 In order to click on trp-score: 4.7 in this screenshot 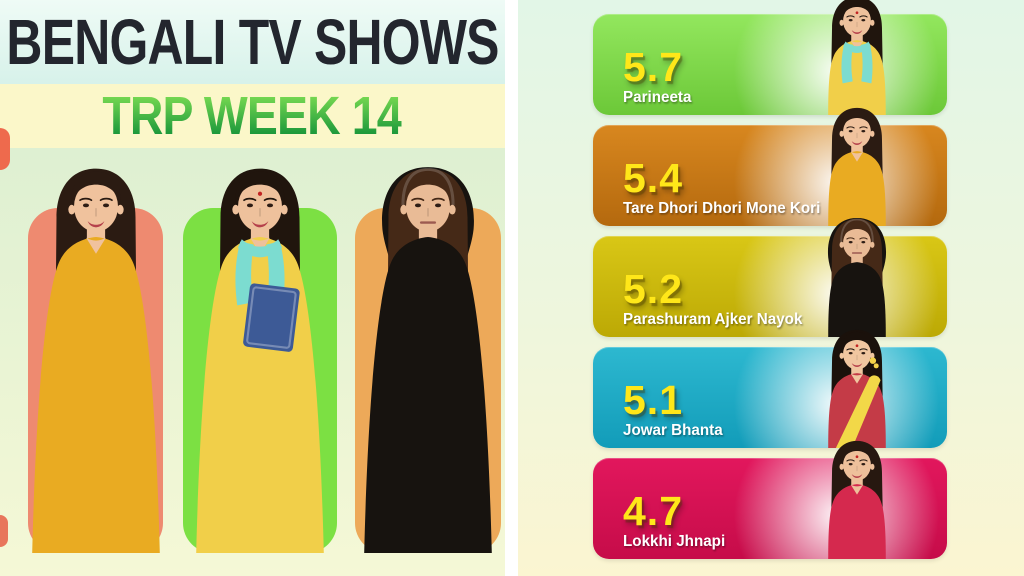, I will do `click(653, 511)`.